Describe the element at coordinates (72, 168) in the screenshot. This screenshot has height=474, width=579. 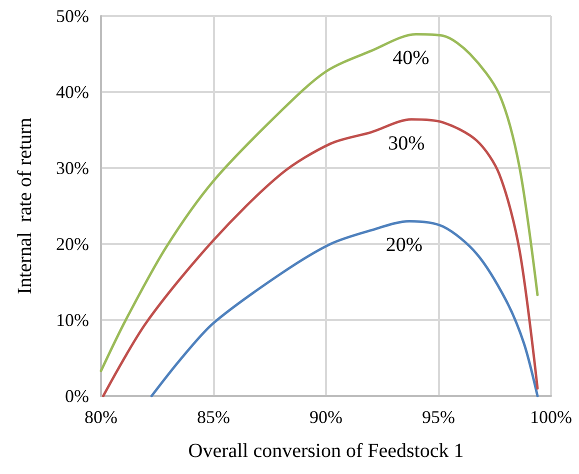
I see `y-tick-label: 30%` at that location.